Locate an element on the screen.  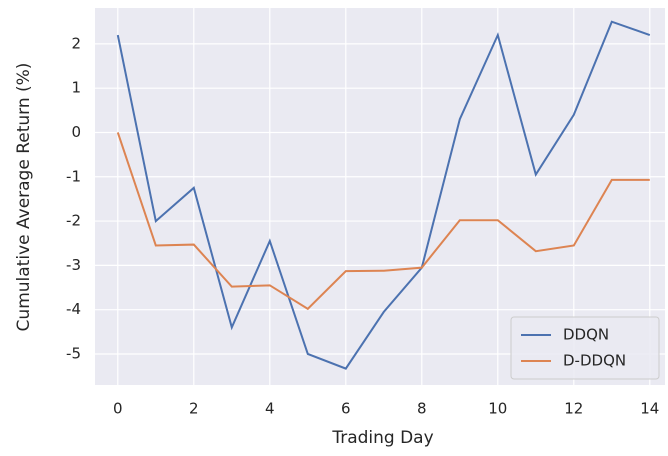
x-tick-label: 12 is located at coordinates (573, 409).